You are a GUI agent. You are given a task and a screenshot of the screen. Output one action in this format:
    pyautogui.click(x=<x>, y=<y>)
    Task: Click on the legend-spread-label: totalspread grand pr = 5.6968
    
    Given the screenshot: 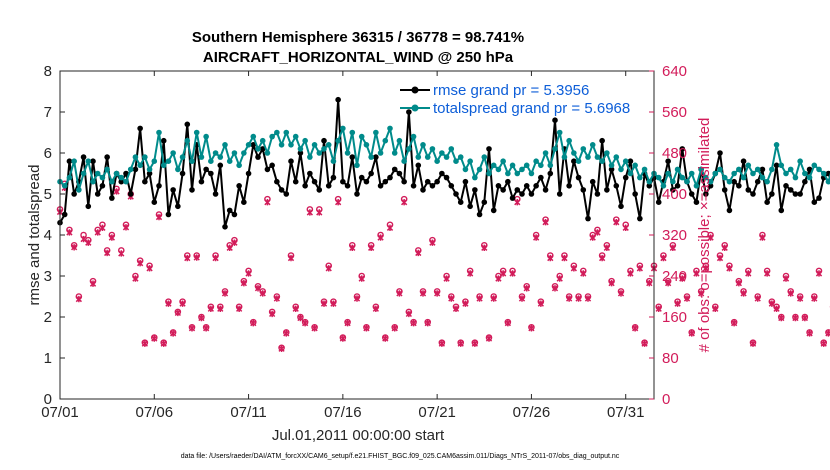 What is the action you would take?
    pyautogui.click(x=531, y=108)
    